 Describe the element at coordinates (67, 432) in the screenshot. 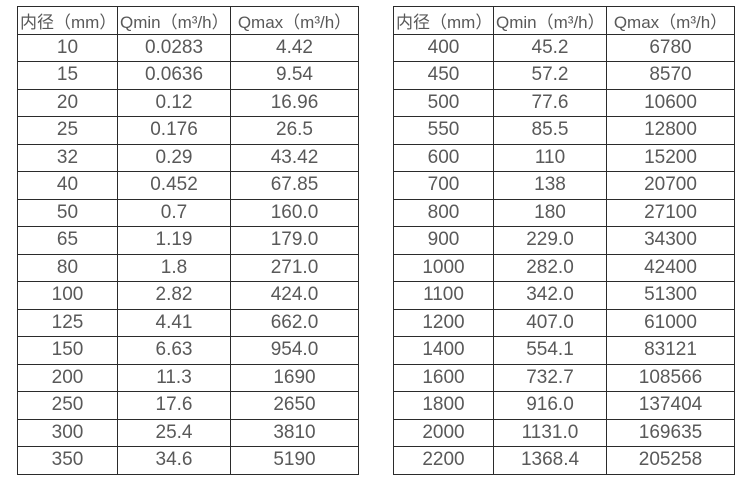

I see `table-cell: 300` at that location.